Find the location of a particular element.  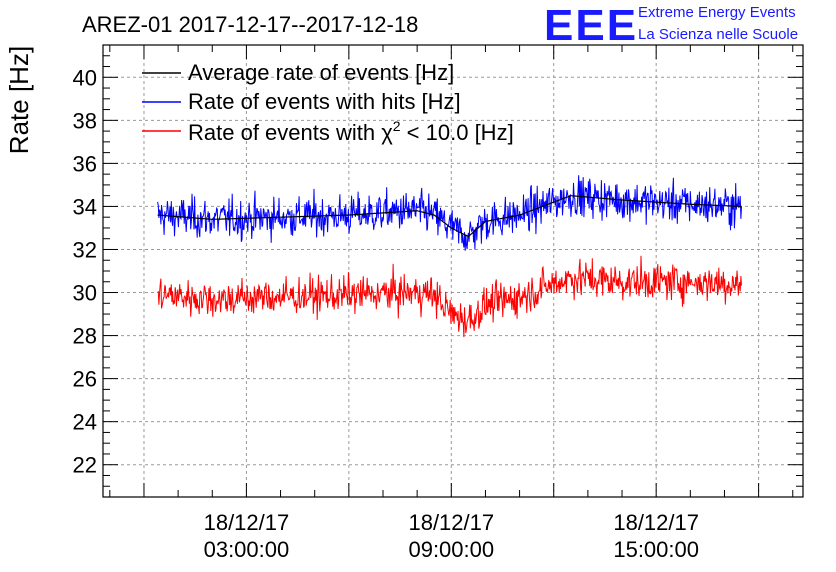

eee-logo-mark: EEE is located at coordinates (591, 25).